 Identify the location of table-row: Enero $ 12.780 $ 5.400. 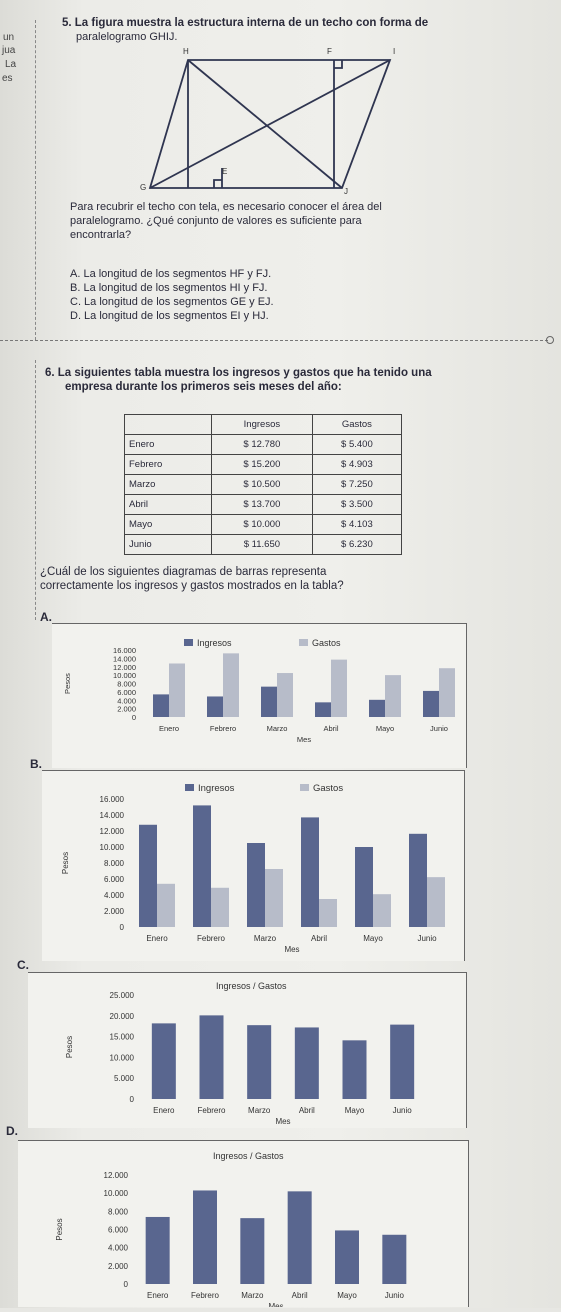
(263, 444).